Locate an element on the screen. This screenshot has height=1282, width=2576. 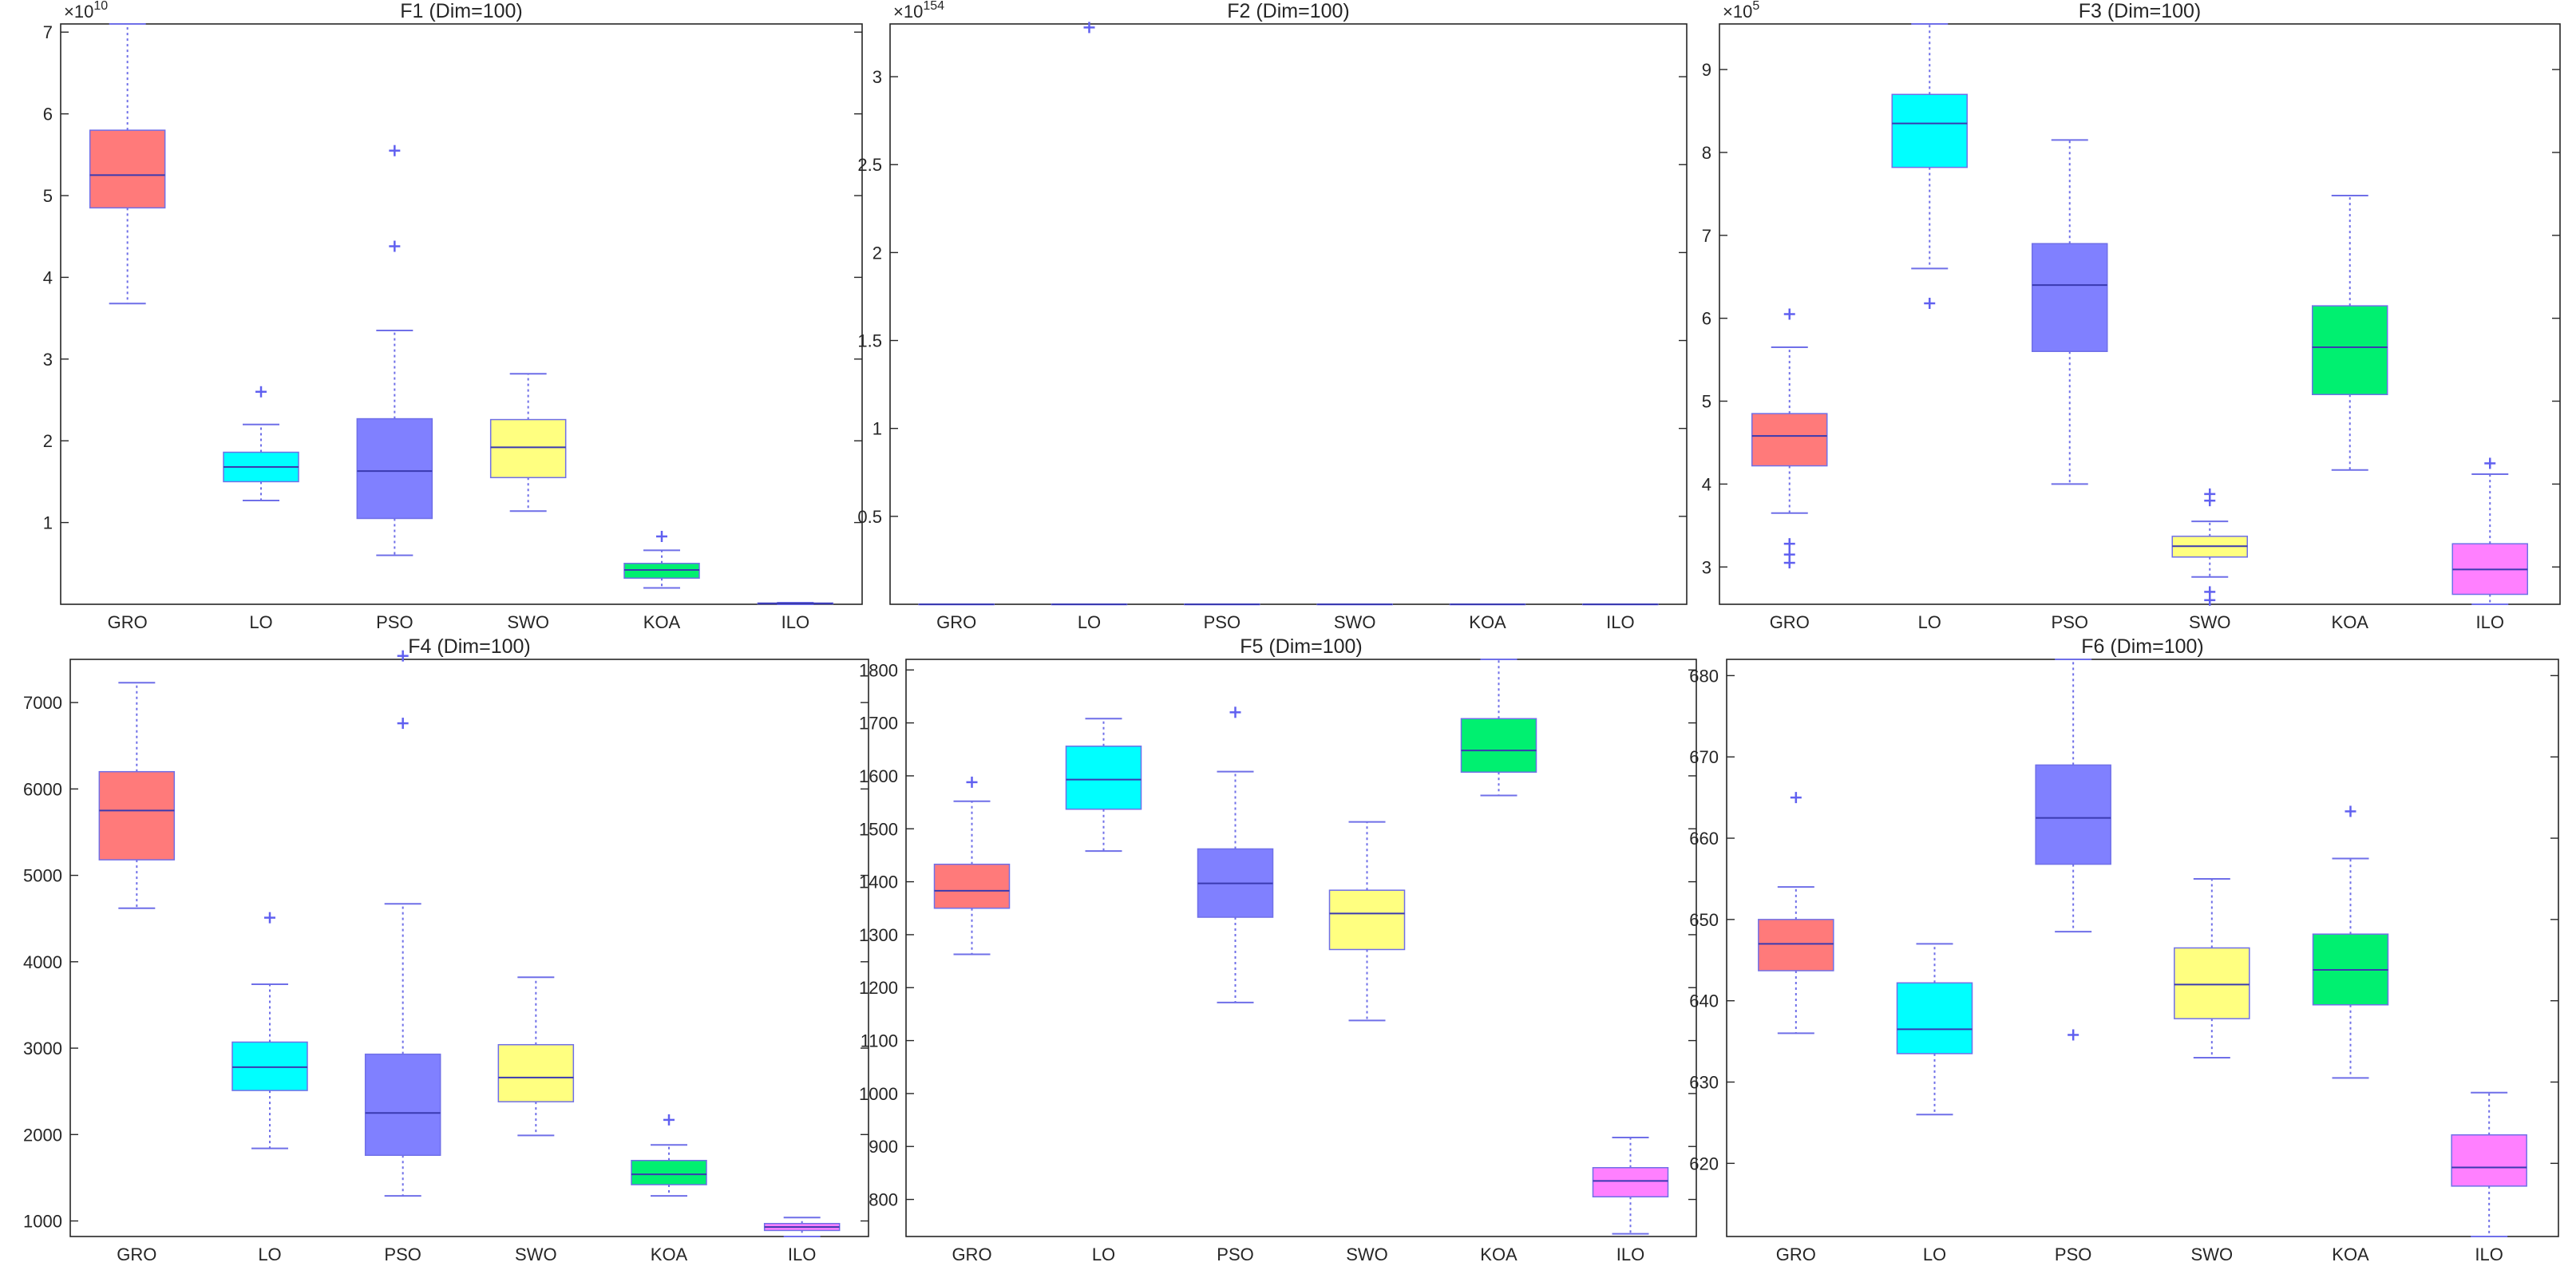
y-tick-label: 4 is located at coordinates (48, 277).